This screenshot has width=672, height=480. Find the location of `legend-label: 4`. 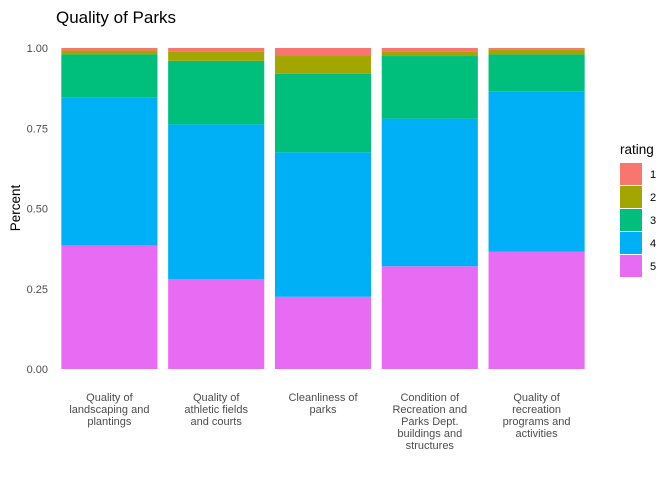

legend-label: 4 is located at coordinates (653, 244).